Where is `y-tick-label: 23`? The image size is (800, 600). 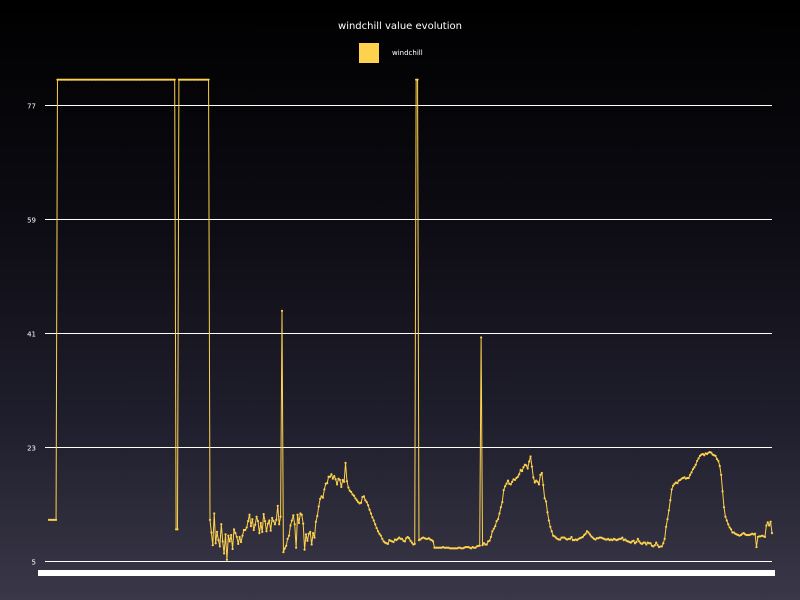
y-tick-label: 23 is located at coordinates (31, 449).